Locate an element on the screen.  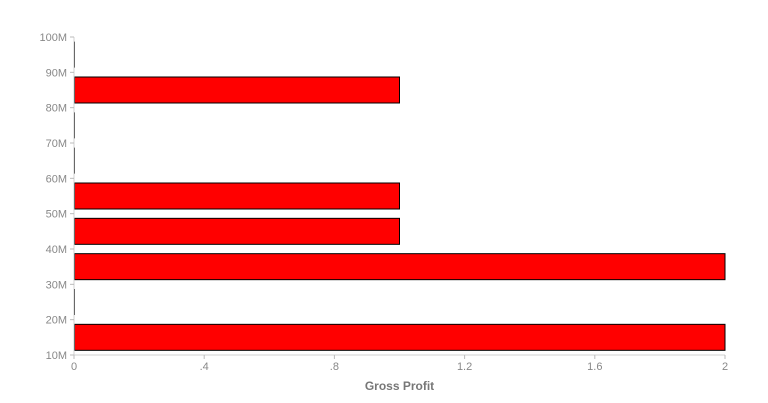
bar-10M is located at coordinates (400, 337).